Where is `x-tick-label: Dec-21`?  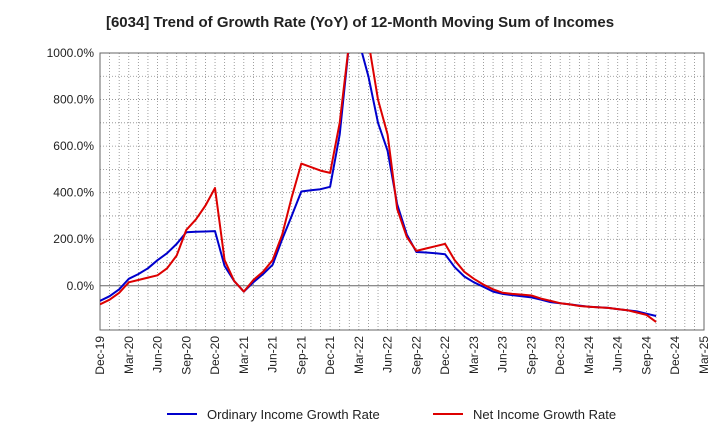 x-tick-label: Dec-21 is located at coordinates (330, 355).